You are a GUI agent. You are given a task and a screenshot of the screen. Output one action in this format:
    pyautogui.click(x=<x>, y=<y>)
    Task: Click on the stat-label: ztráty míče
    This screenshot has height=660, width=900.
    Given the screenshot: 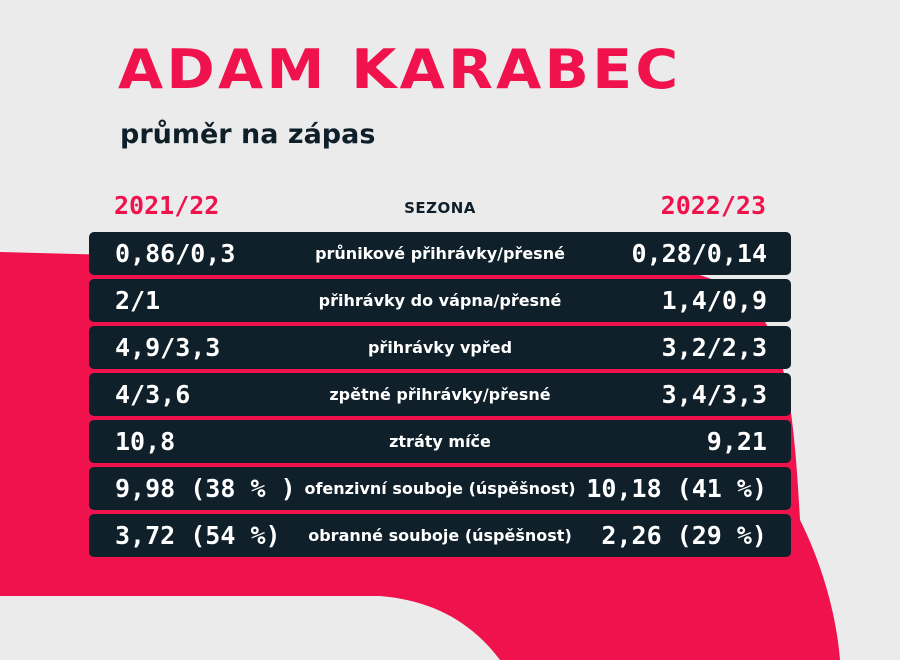 What is the action you would take?
    pyautogui.click(x=440, y=441)
    